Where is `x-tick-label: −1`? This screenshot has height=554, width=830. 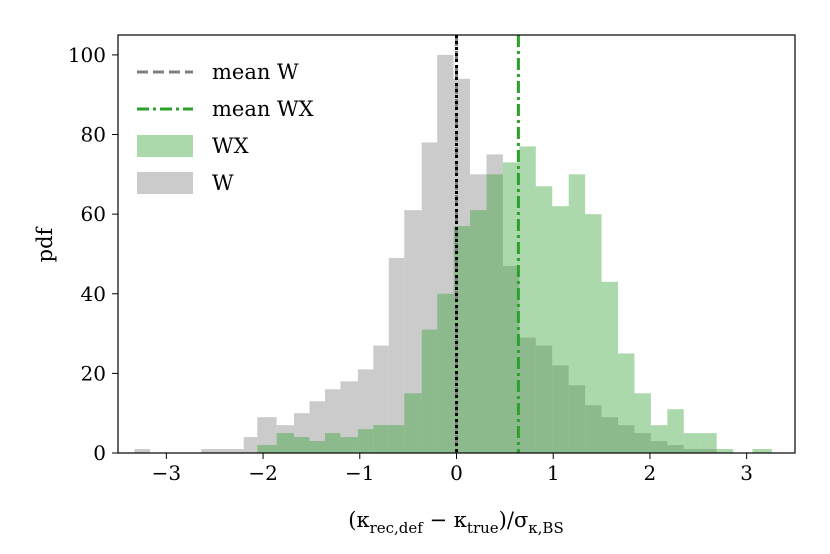 x-tick-label: −1 is located at coordinates (359, 473).